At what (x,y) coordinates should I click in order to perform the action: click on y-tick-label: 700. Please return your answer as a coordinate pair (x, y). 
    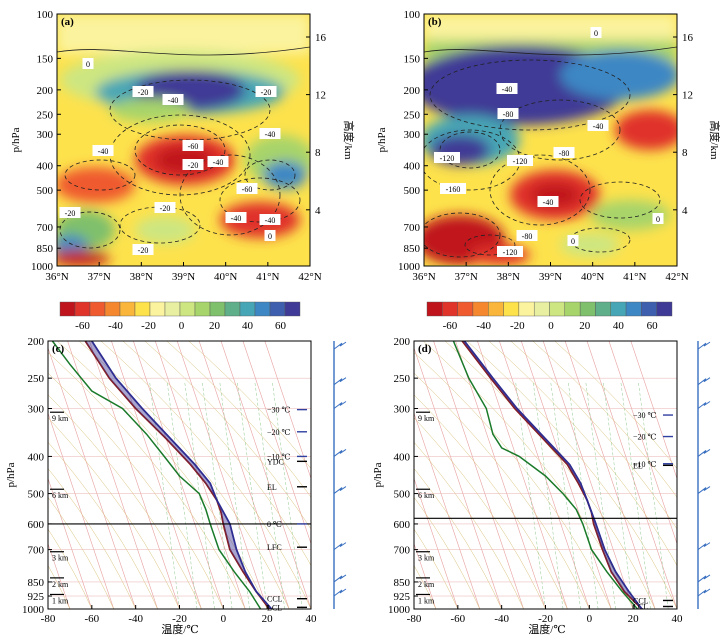
    Looking at the image, I should click on (402, 551).